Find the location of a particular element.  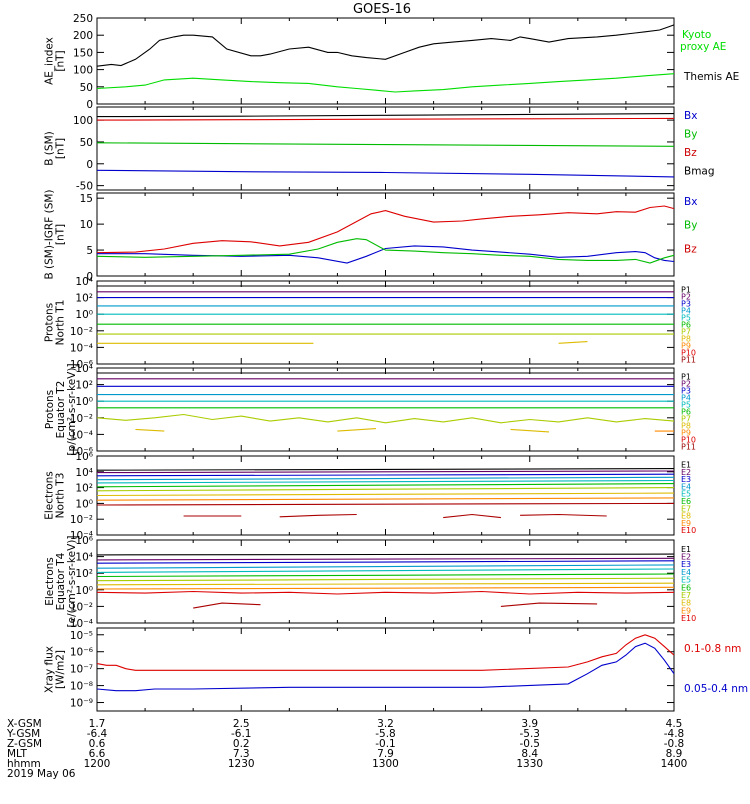

series-e_north-E10 is located at coordinates (385, 504).